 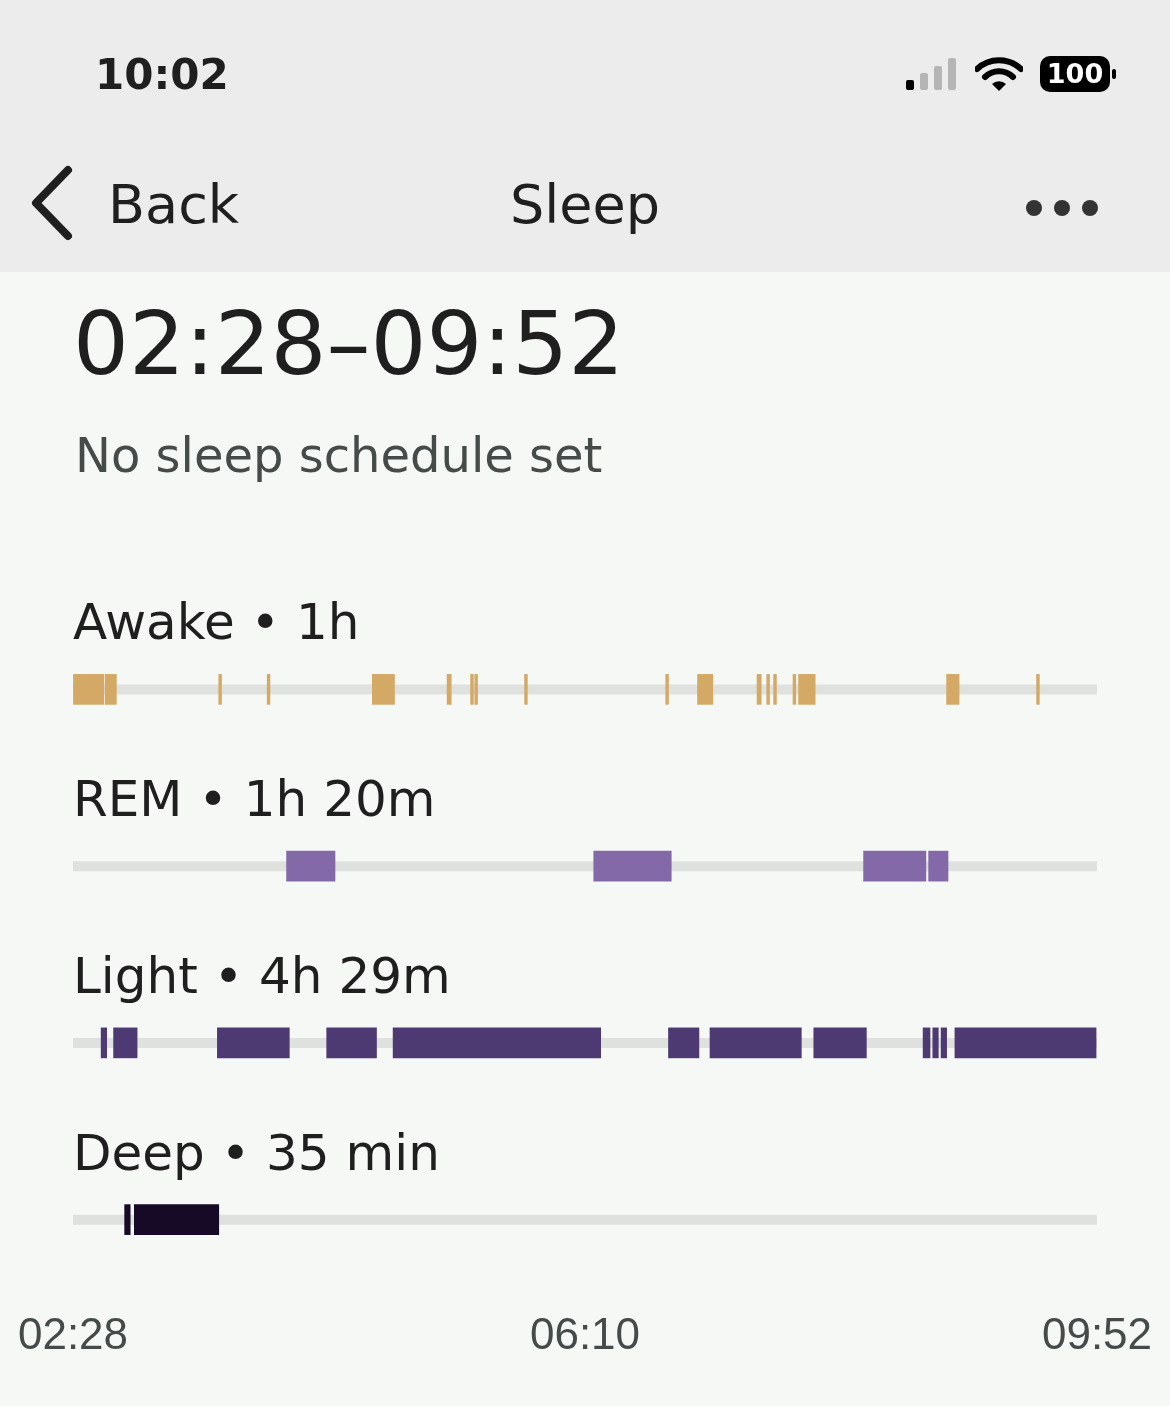 What do you see at coordinates (162, 74) in the screenshot?
I see `text: 10:02` at bounding box center [162, 74].